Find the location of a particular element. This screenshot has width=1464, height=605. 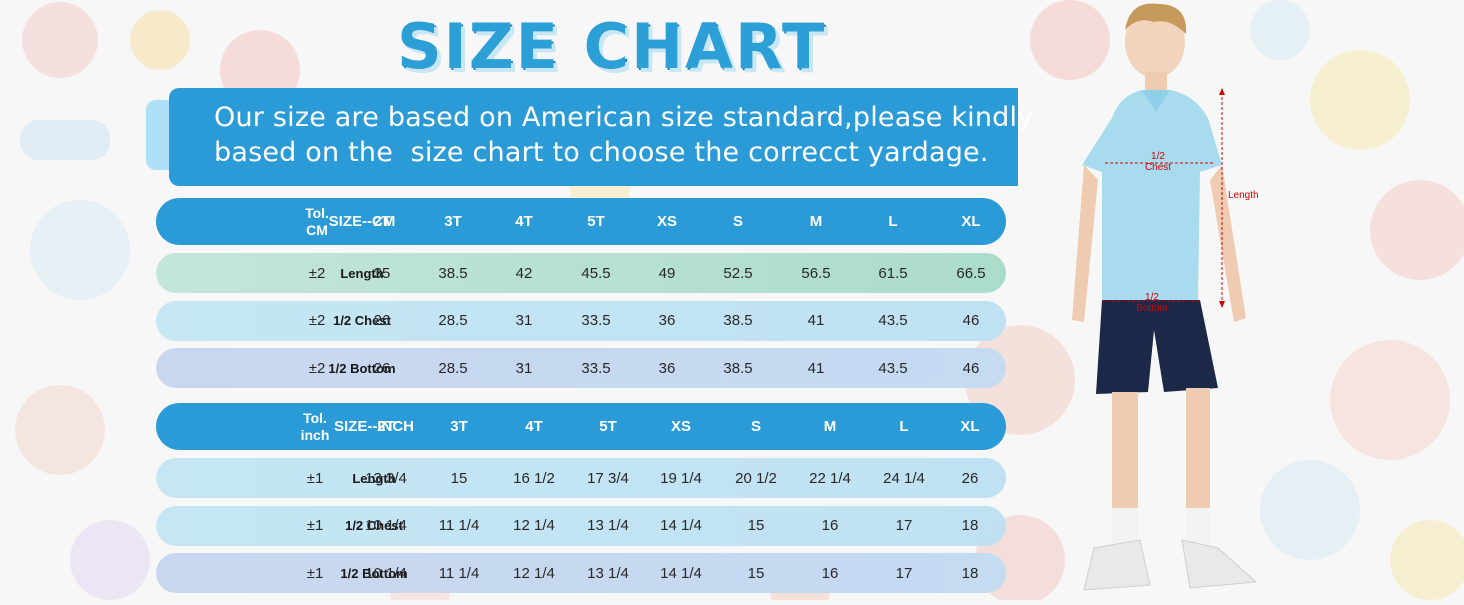

length-measure-label: Length is located at coordinates (1243, 195).